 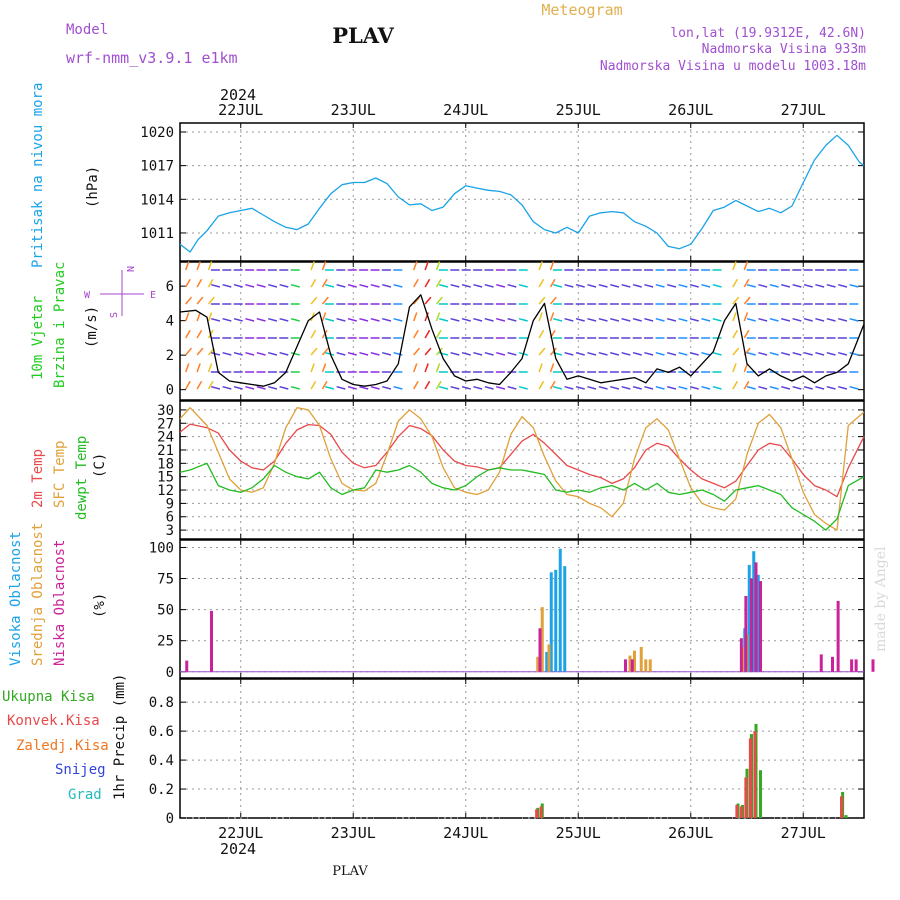 What do you see at coordinates (92, 327) in the screenshot?
I see `wind-unit: (m/s)` at bounding box center [92, 327].